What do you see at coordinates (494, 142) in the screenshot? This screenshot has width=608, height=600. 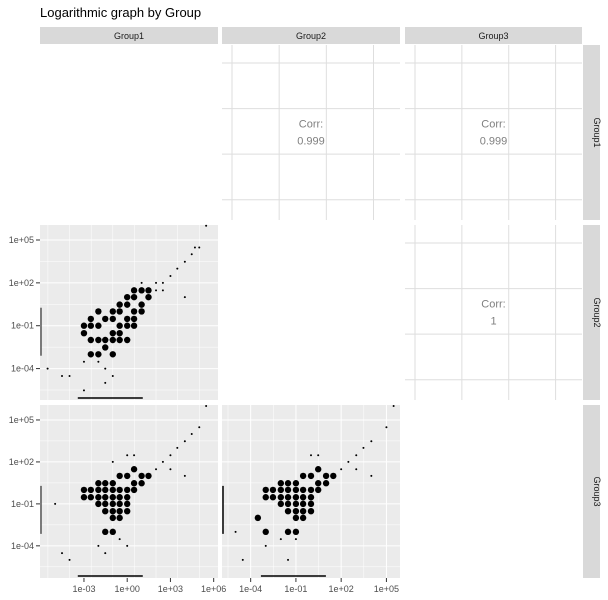 I see `corr-value: 0.999` at bounding box center [494, 142].